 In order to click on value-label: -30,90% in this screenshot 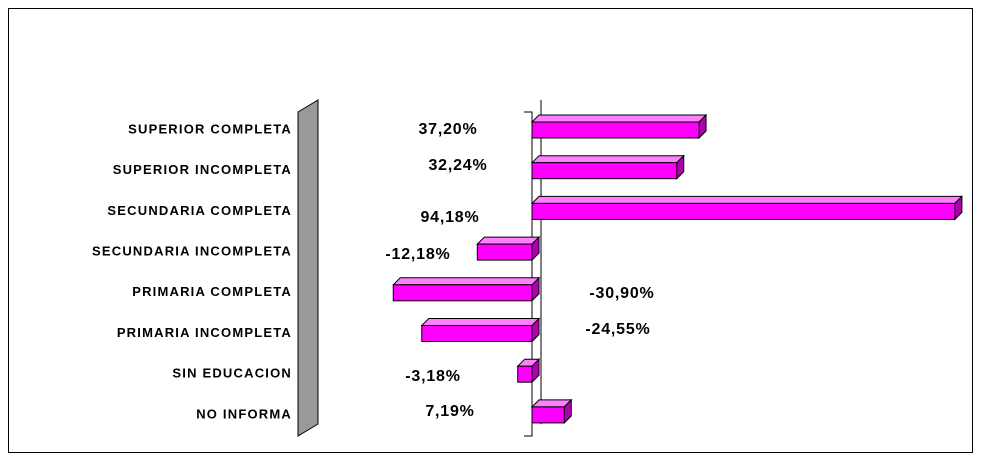, I will do `click(621, 293)`.